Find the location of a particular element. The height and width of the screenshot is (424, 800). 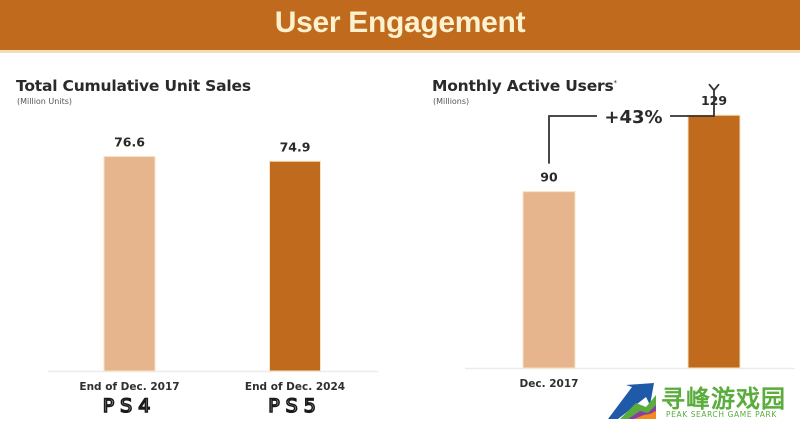

category-label: End of Dec. 2024 is located at coordinates (295, 387).